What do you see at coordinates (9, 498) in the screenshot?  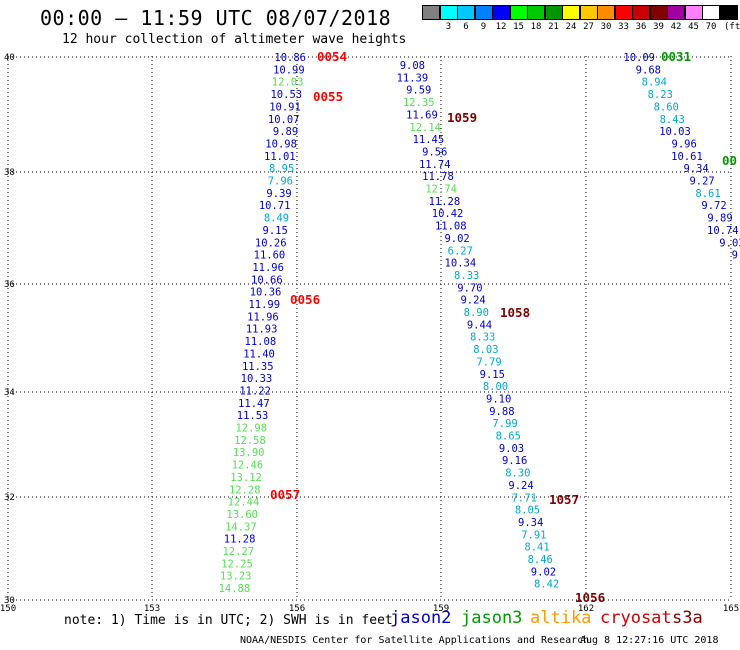 I see `lat-tick-label: 32` at bounding box center [9, 498].